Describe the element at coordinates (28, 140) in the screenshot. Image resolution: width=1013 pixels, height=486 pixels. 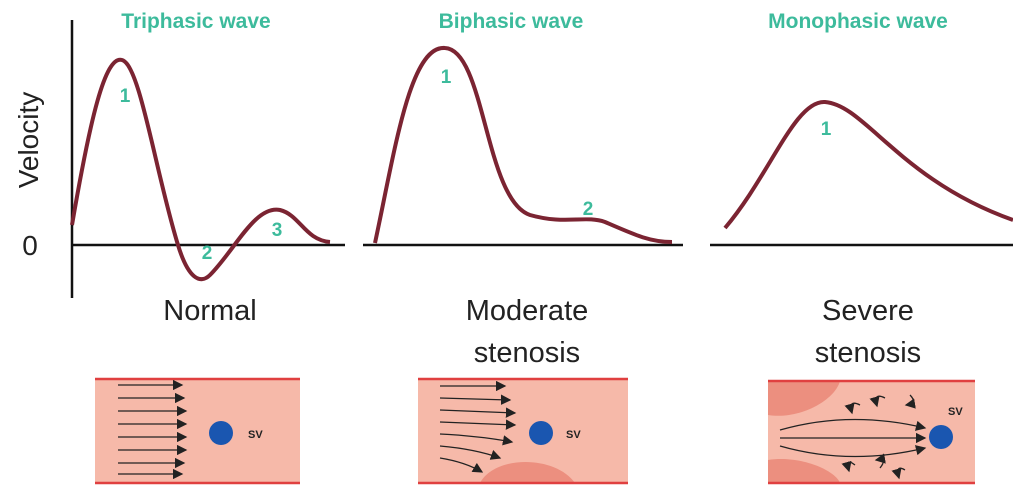
I see `y-label: Velocity` at that location.